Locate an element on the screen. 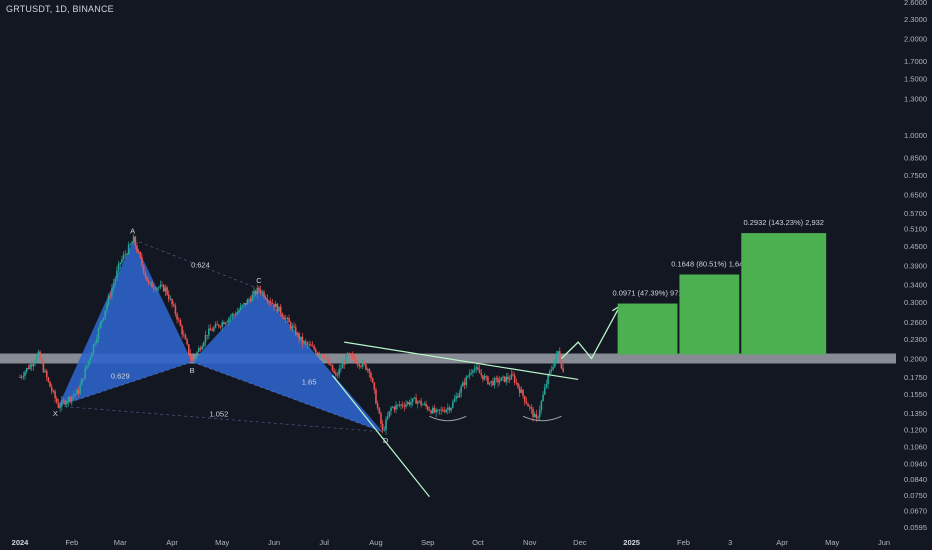  y-tick-label: 2.0000 is located at coordinates (915, 38).